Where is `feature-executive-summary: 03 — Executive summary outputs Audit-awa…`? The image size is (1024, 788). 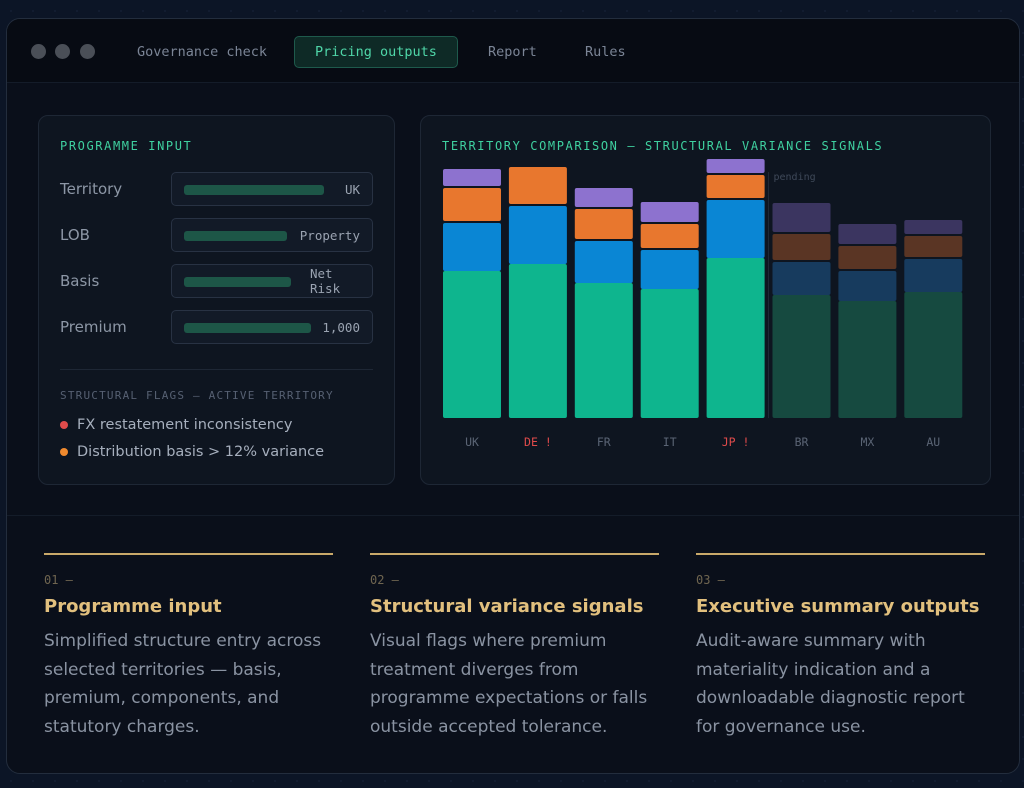
feature-executive-summary: 03 — Executive summary outputs Audit-awa… is located at coordinates (840, 647).